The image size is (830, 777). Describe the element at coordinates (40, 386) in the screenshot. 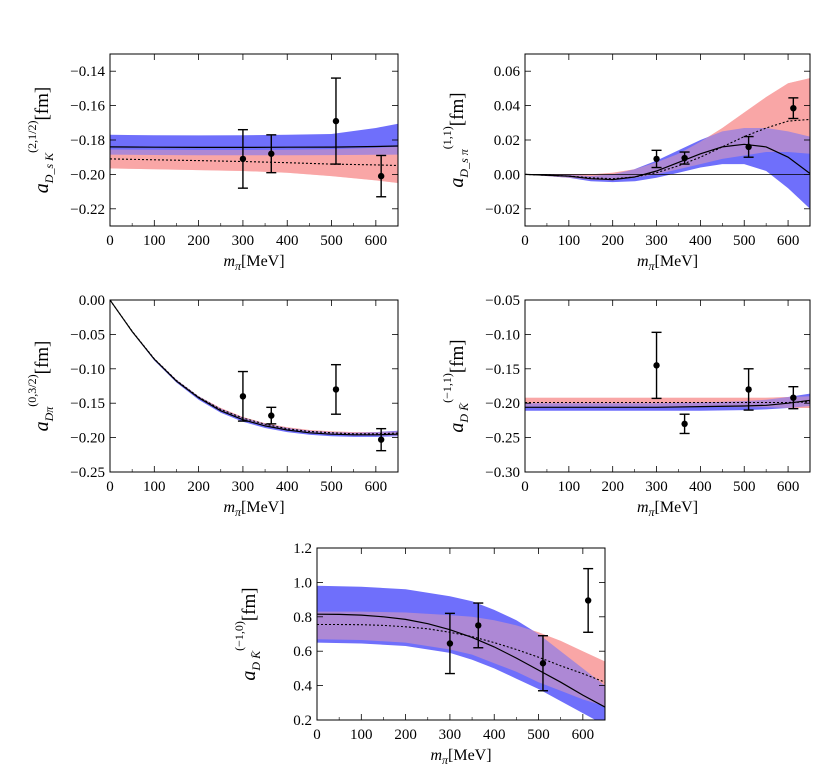

I see `y-axis-label: aDπ(0,3/2)[fm]` at that location.